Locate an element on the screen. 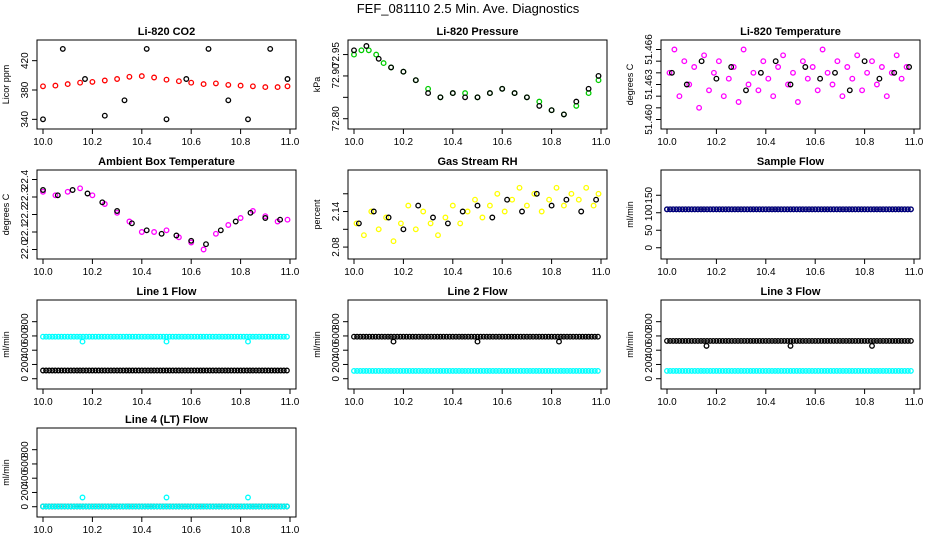 This screenshot has width=936, height=540. x-tick-label: 10.6 is located at coordinates (191, 530).